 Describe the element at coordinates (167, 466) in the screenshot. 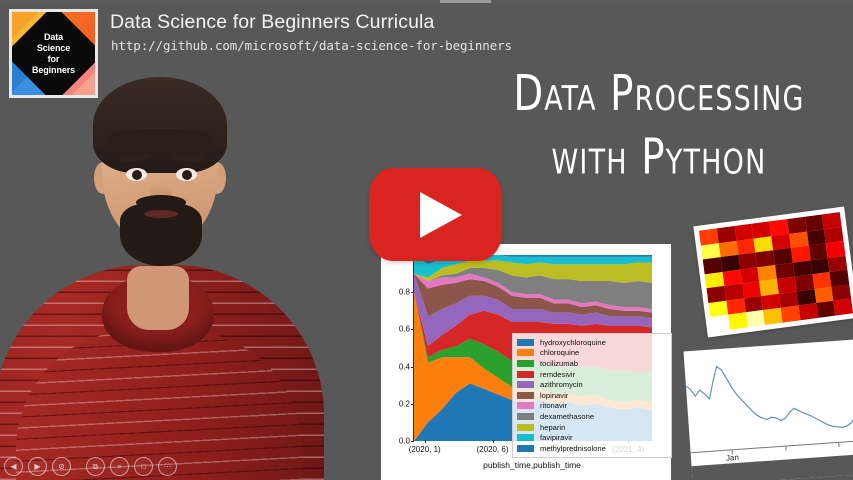

I see `more-button: ⋯` at that location.